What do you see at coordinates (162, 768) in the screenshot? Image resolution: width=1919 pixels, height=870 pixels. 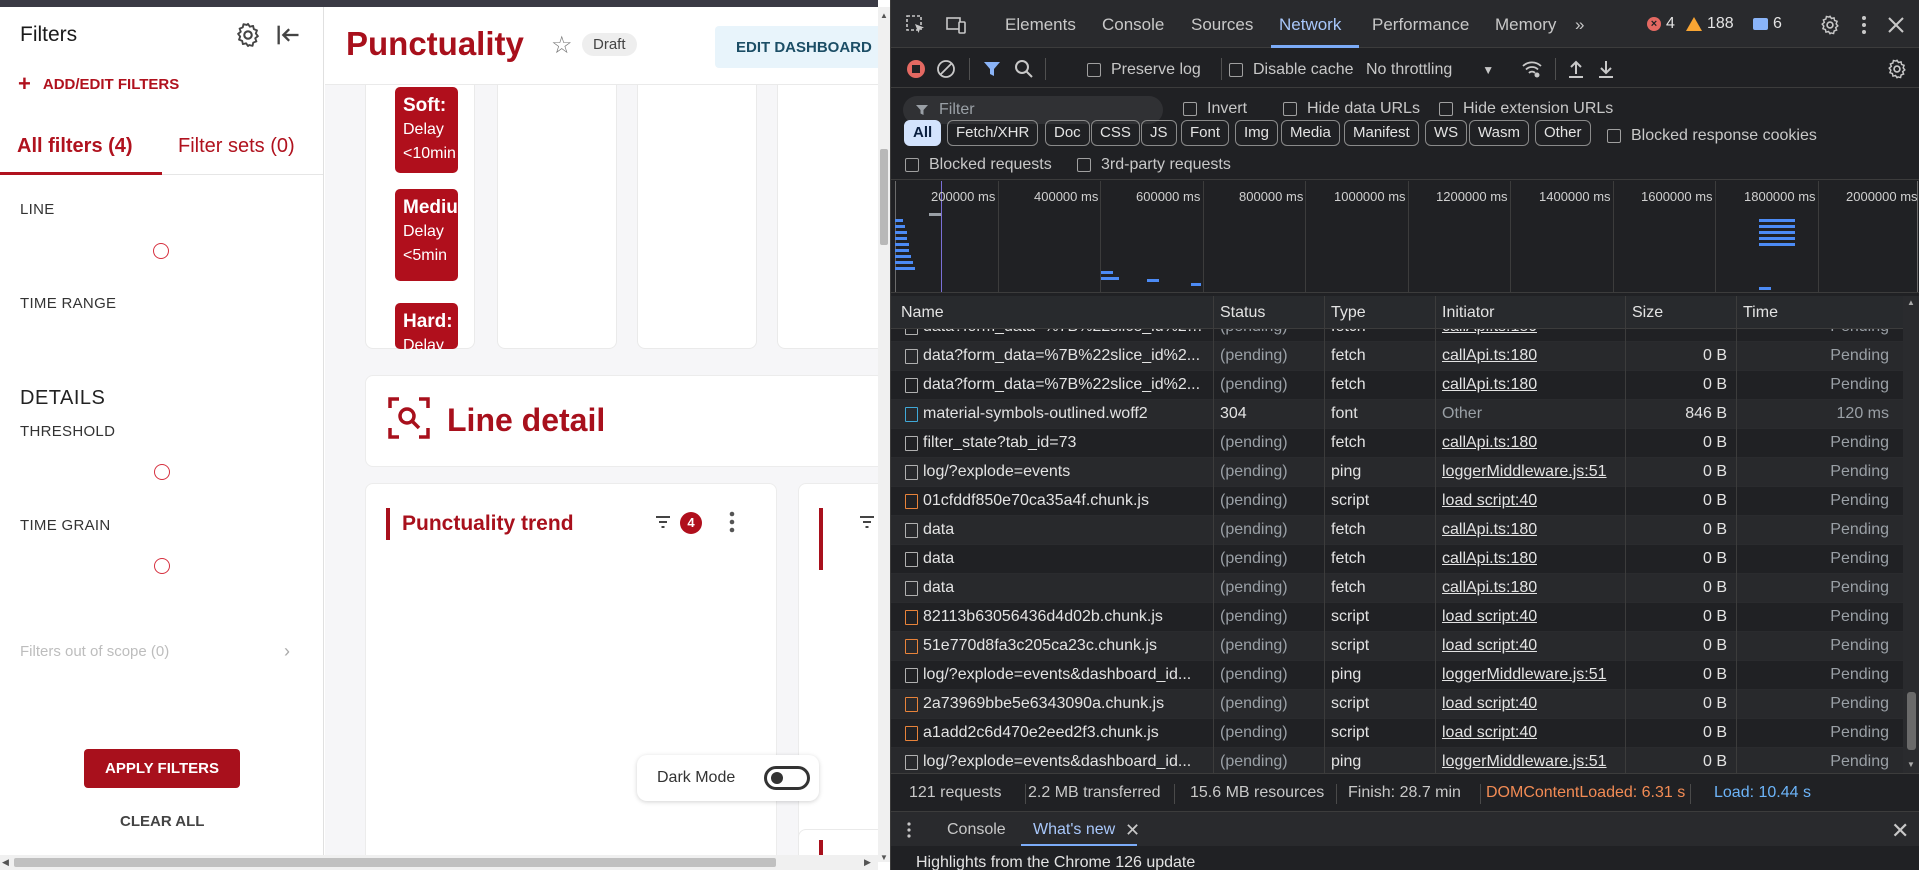 I see `apply-filters-button: APPLY FILTERS` at bounding box center [162, 768].